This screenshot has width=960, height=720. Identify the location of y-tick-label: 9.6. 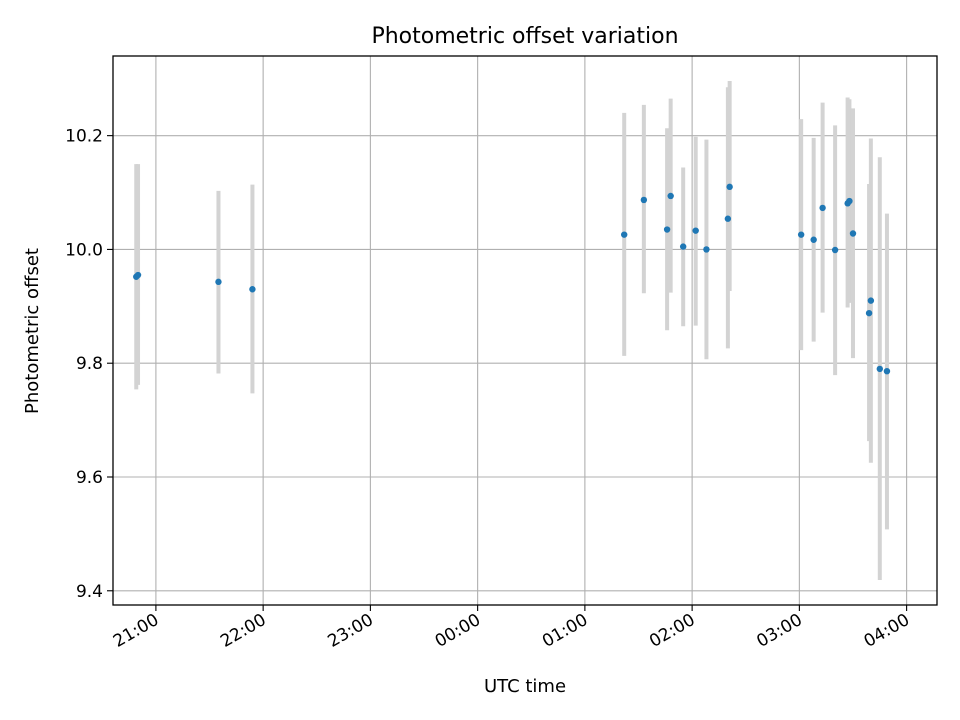
(89, 478).